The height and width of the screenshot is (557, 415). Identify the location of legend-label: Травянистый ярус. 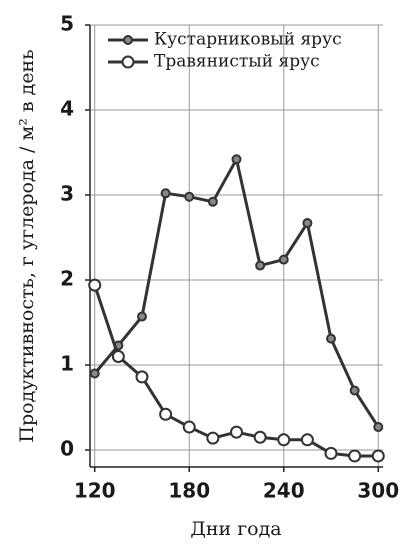
(237, 62).